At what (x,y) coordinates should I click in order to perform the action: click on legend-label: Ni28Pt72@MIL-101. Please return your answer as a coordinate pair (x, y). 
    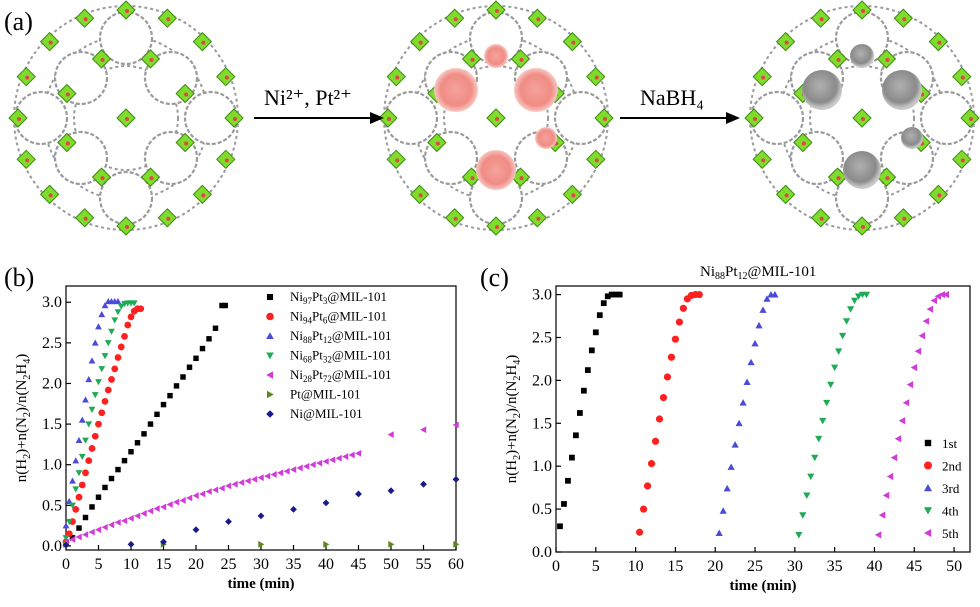
    Looking at the image, I should click on (340, 375).